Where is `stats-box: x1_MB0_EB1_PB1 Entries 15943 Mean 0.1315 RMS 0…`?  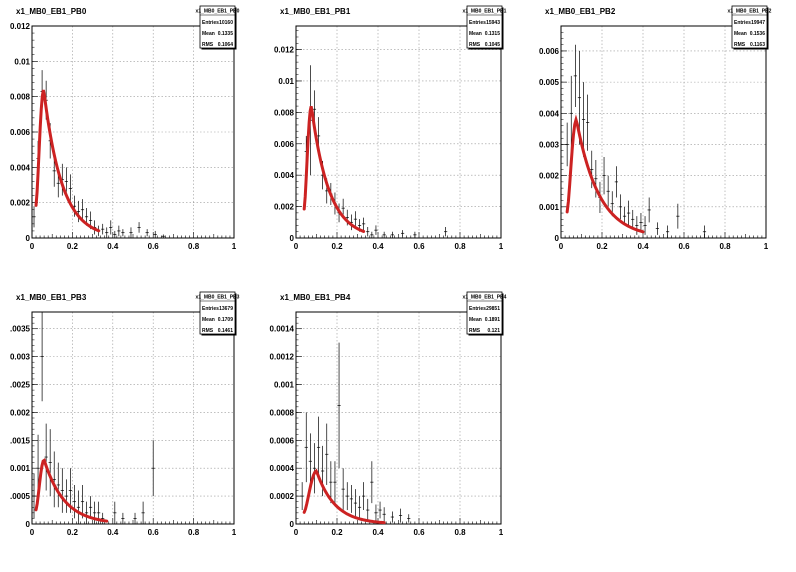 stats-box: x1_MB0_EB1_PB1 Entries 15943 Mean 0.1315 RMS 0… is located at coordinates (485, 27).